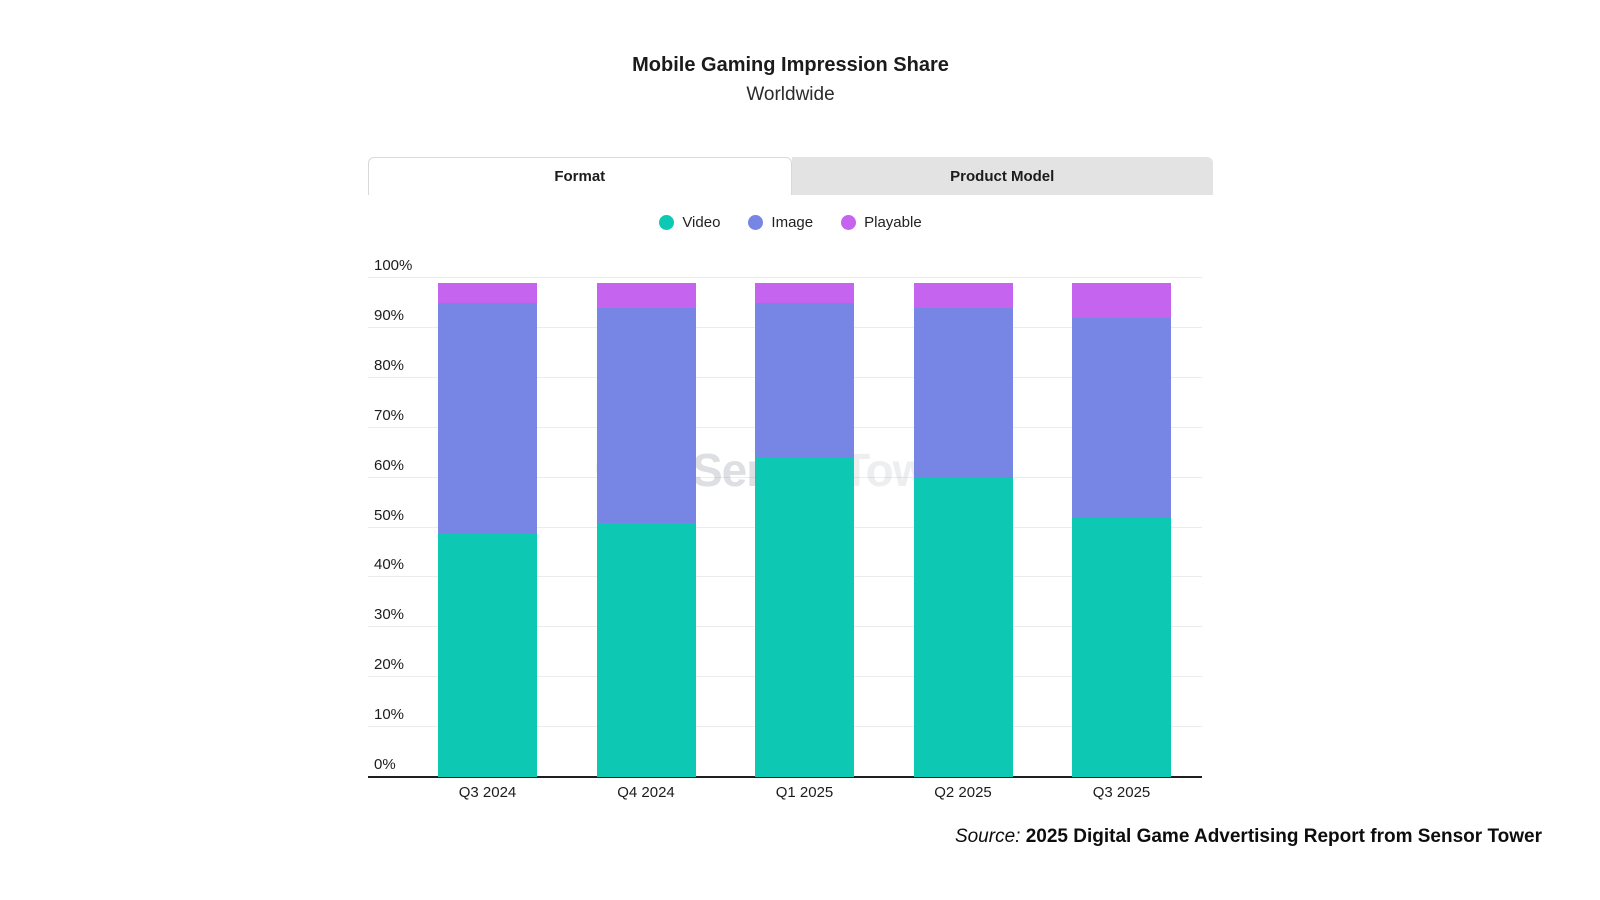 The width and height of the screenshot is (1600, 900). I want to click on y-axis-tick-label: 100%, so click(393, 265).